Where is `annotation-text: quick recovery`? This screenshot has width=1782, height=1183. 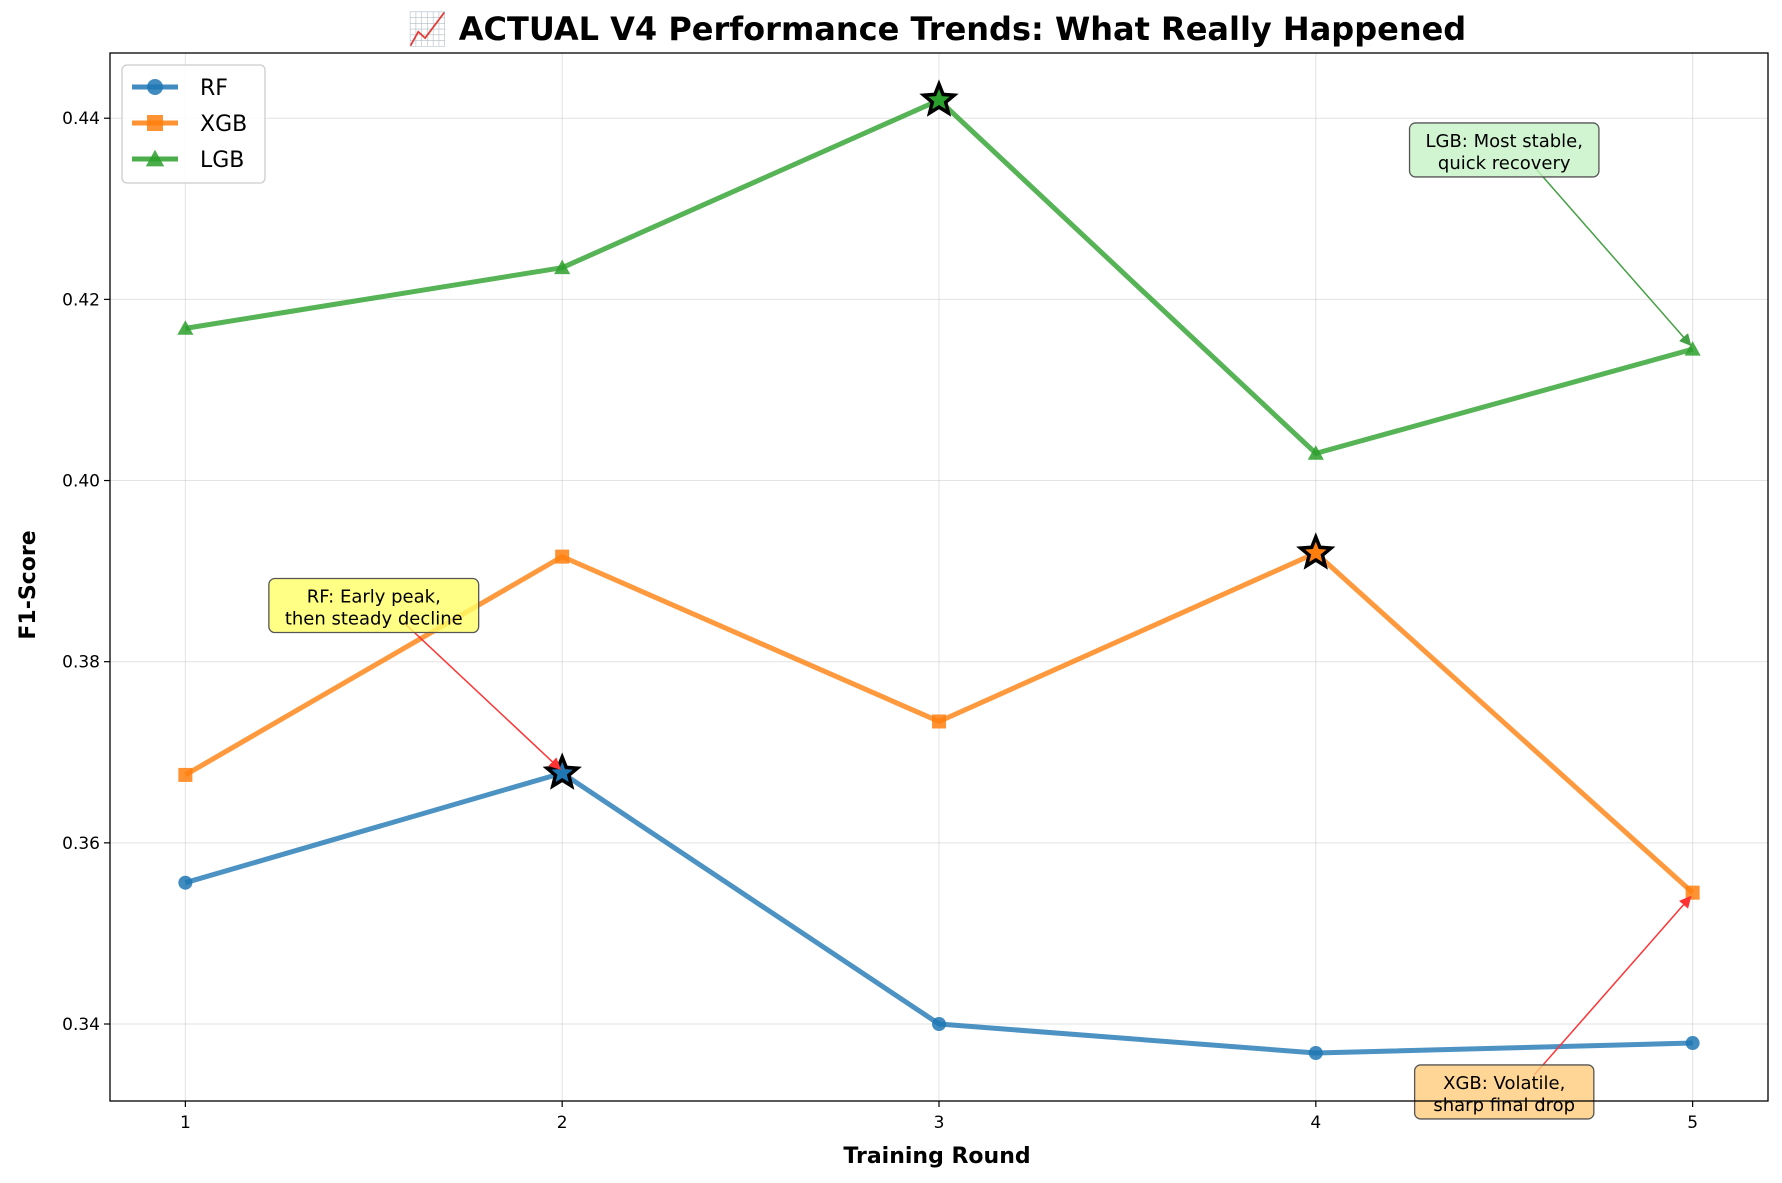
annotation-text: quick recovery is located at coordinates (1504, 163).